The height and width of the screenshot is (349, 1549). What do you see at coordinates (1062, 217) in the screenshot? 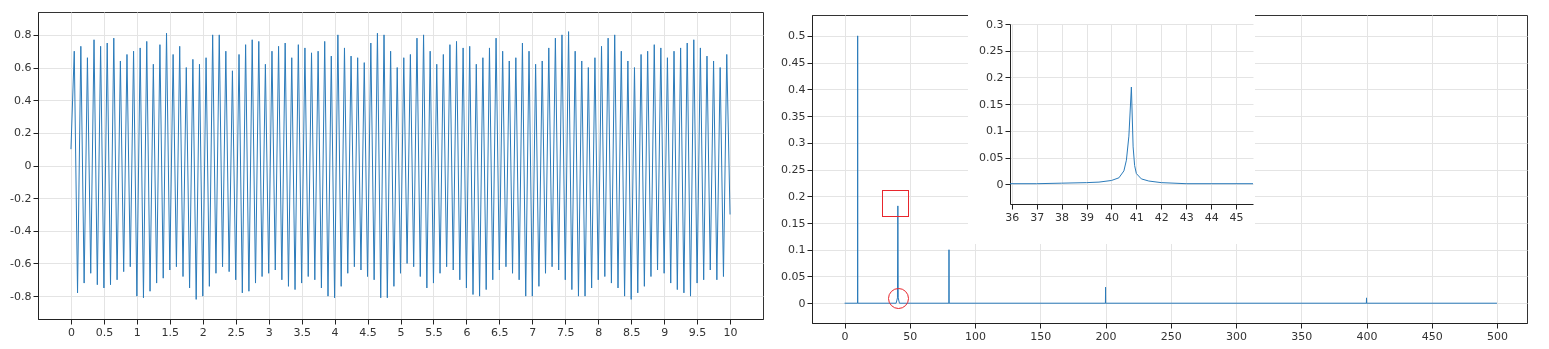
I see `x-tick-label: 38` at bounding box center [1062, 217].